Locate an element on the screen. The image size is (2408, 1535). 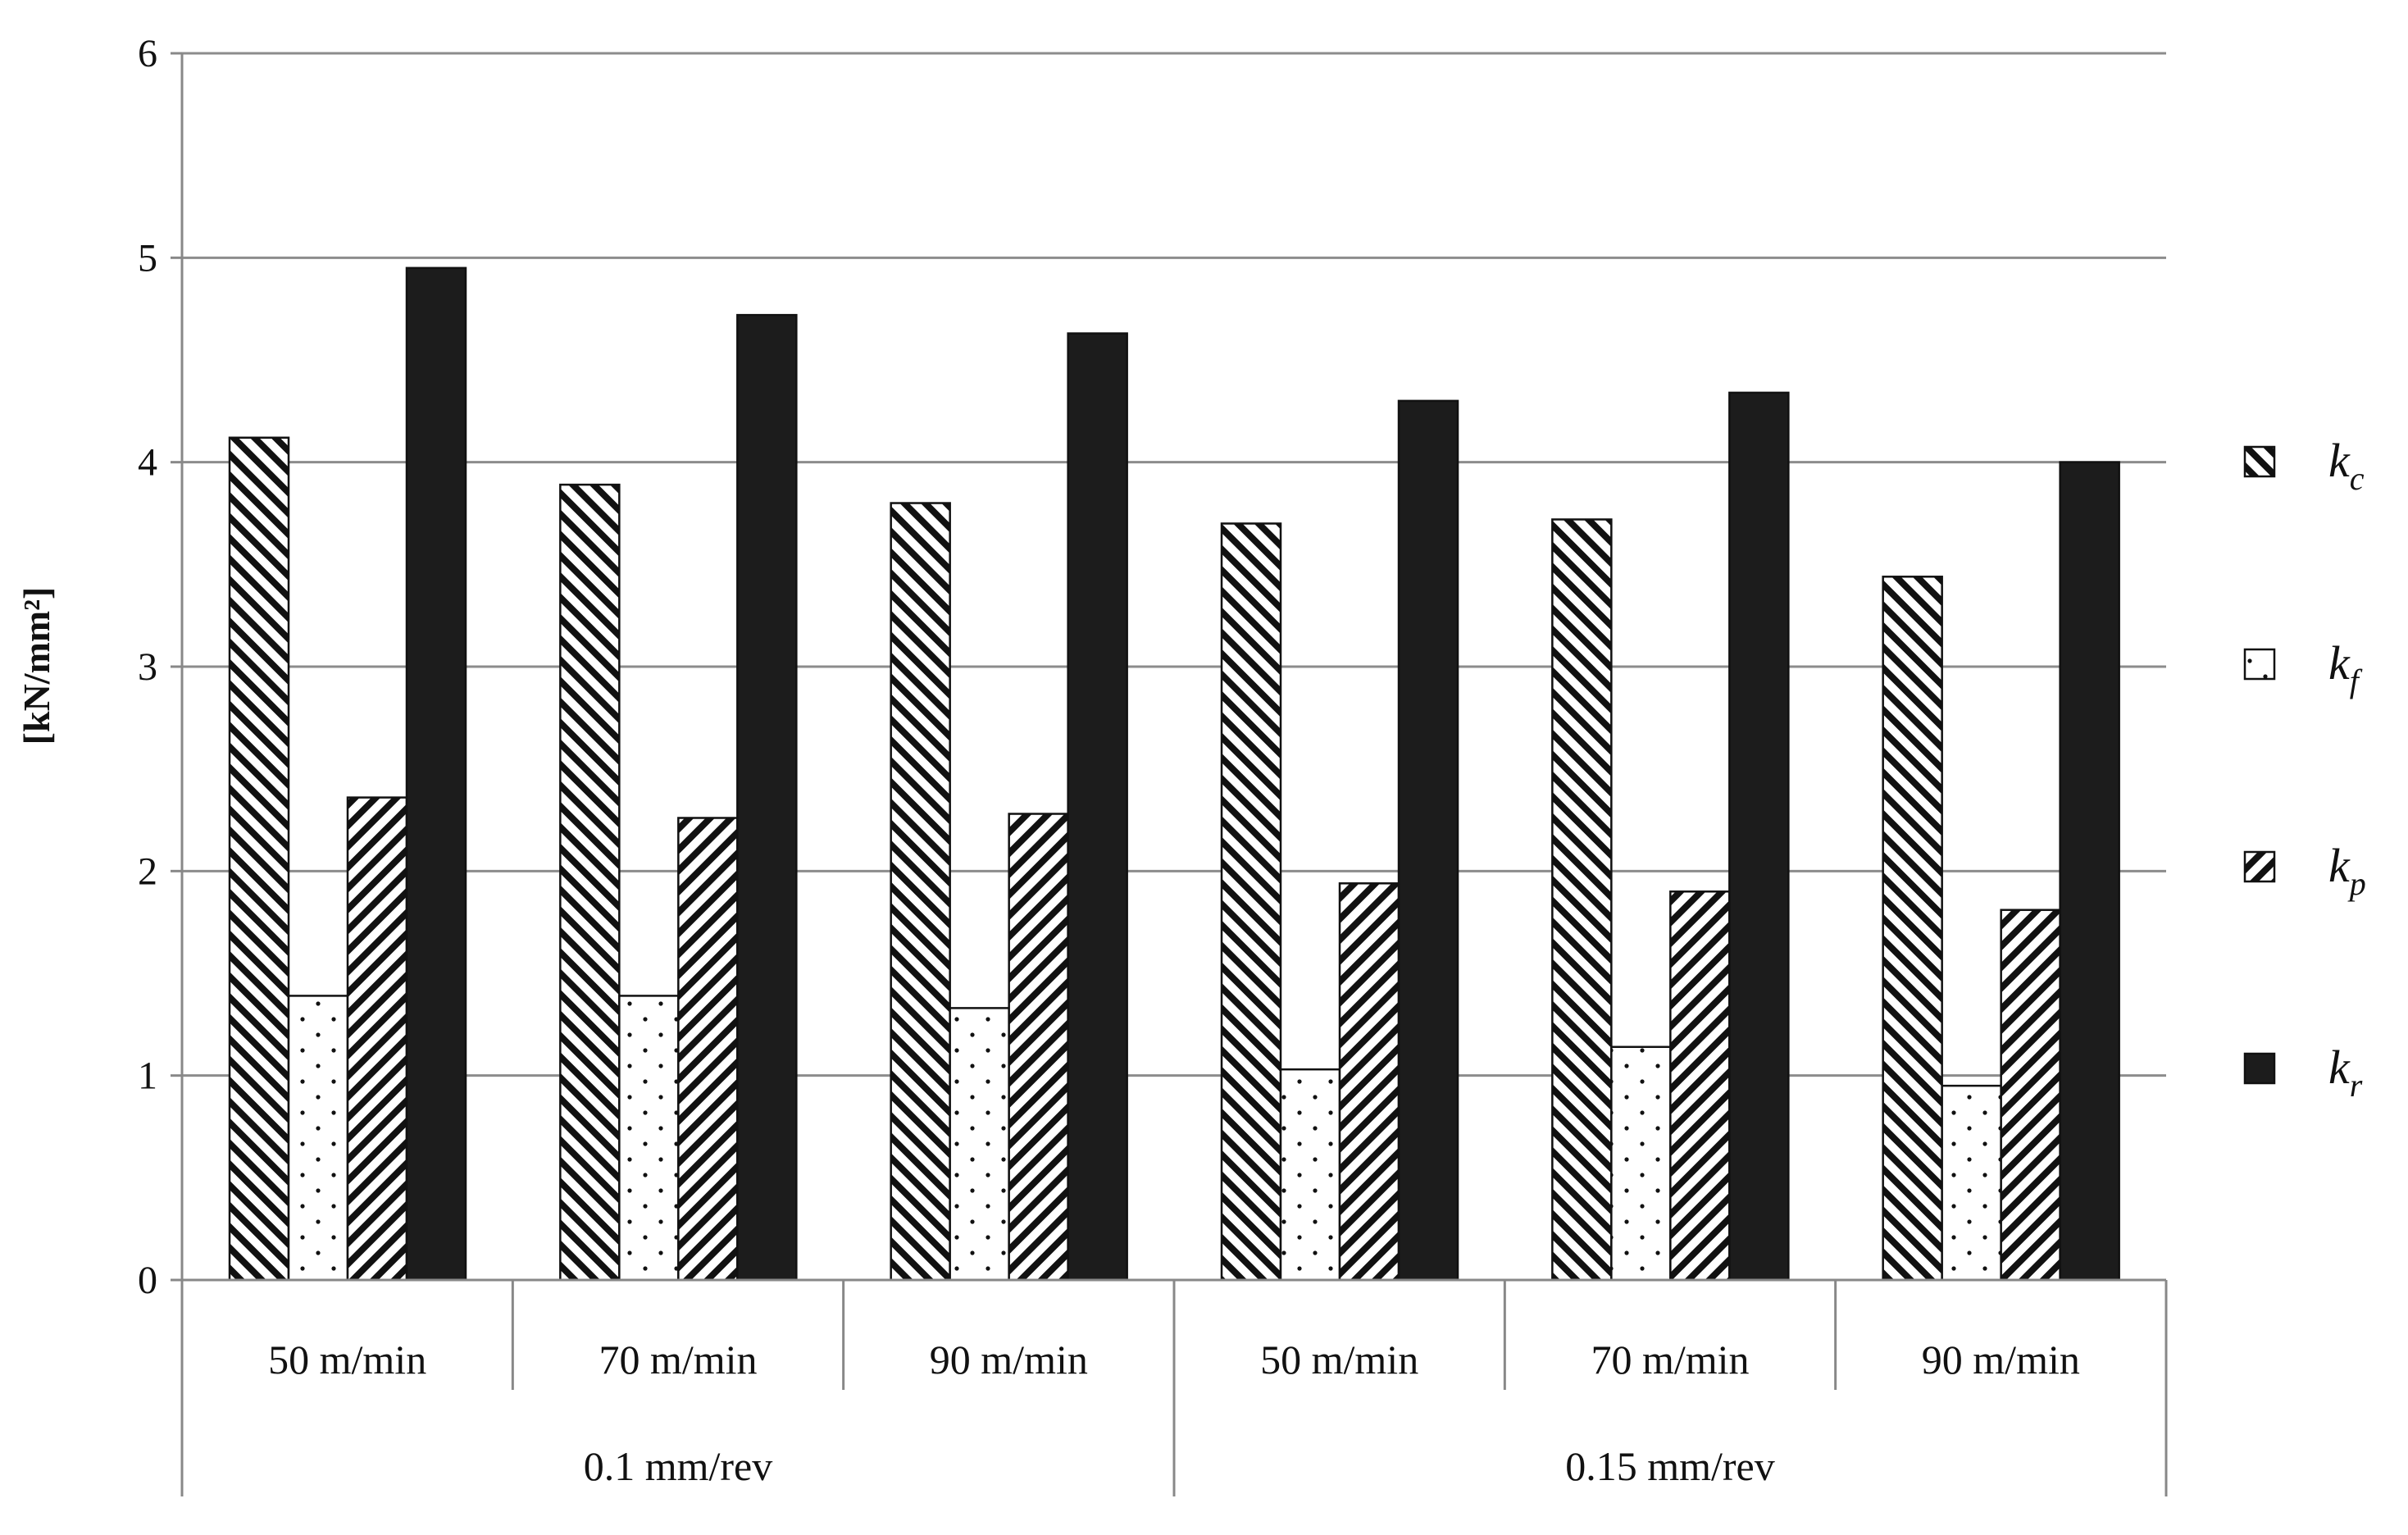
legend: kc kf kp kr is located at coordinates (2304, 769).